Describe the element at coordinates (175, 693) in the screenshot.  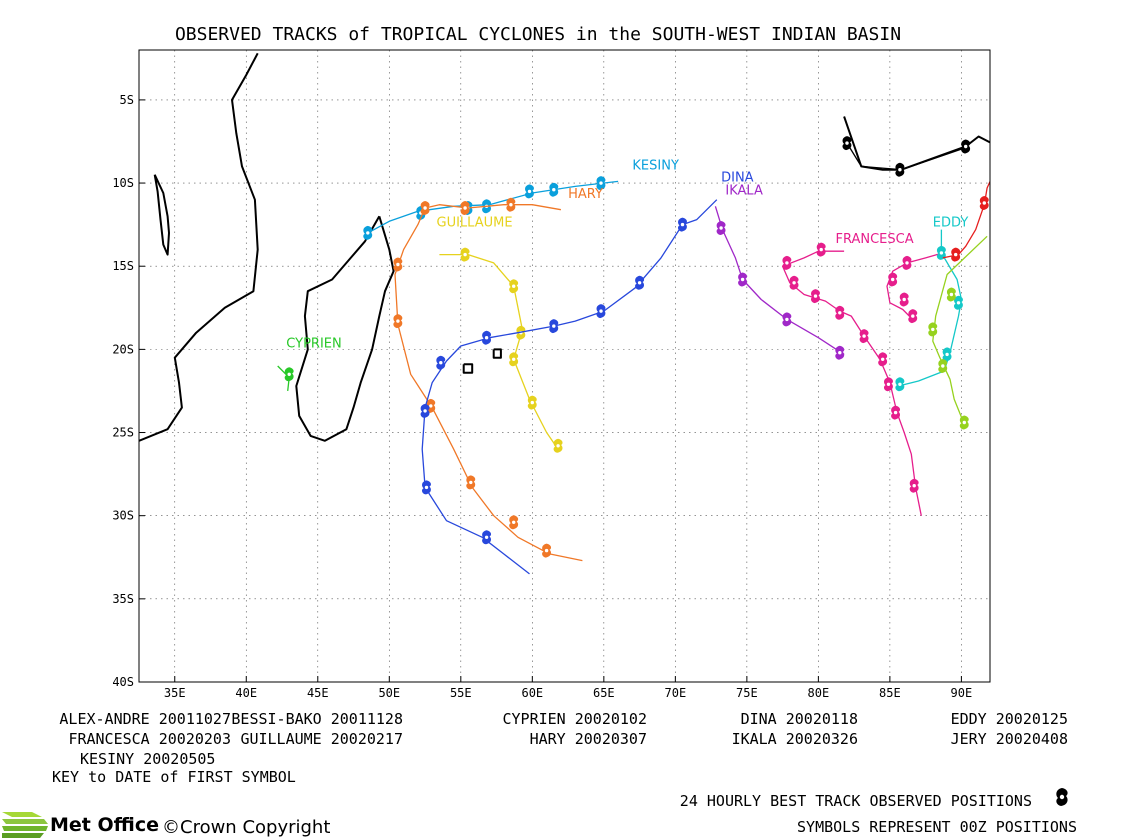
I see `x-tick-label: 35E` at that location.